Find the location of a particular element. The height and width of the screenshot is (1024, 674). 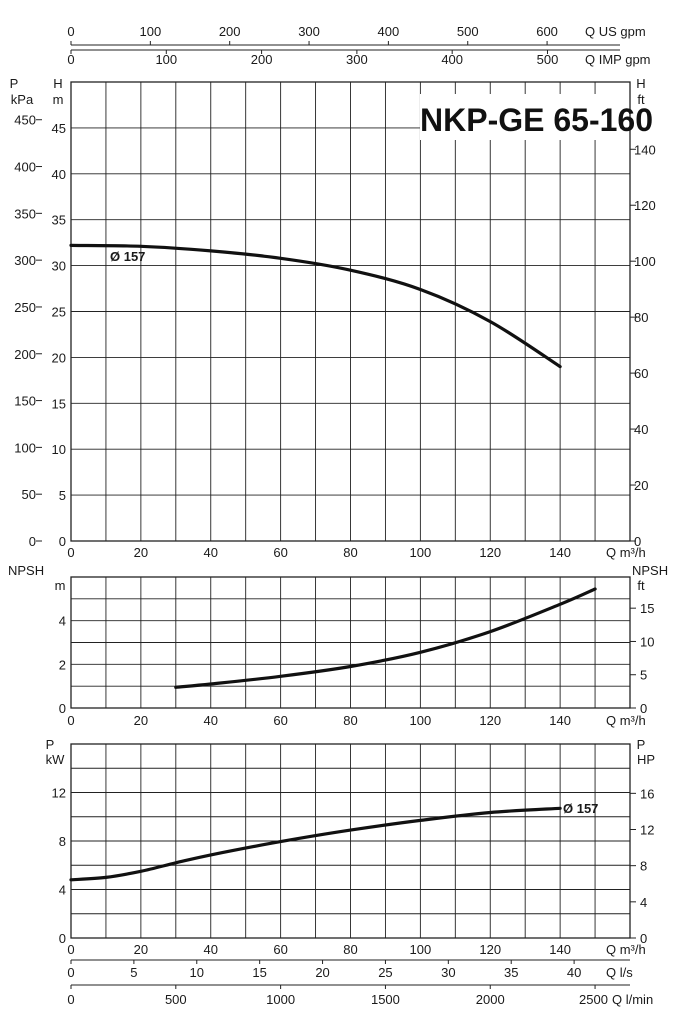

power-left-kw-unit: kW is located at coordinates (56, 759).